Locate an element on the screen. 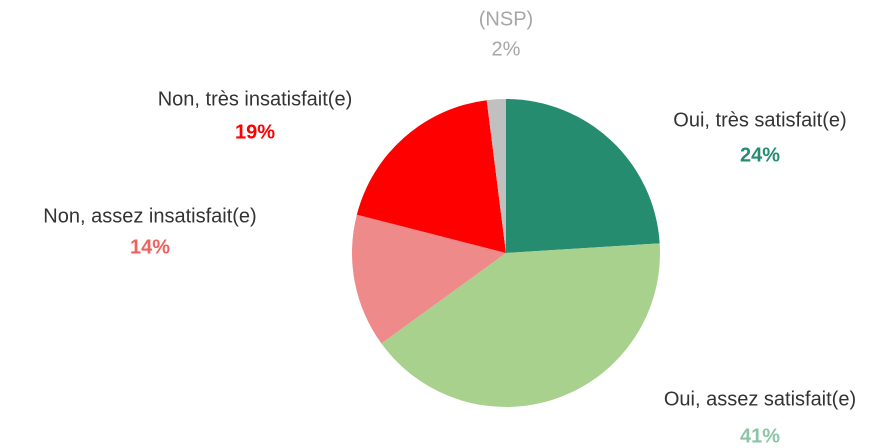 The width and height of the screenshot is (889, 448). slice-name: Non, assez insatisfait(e) is located at coordinates (149, 216).